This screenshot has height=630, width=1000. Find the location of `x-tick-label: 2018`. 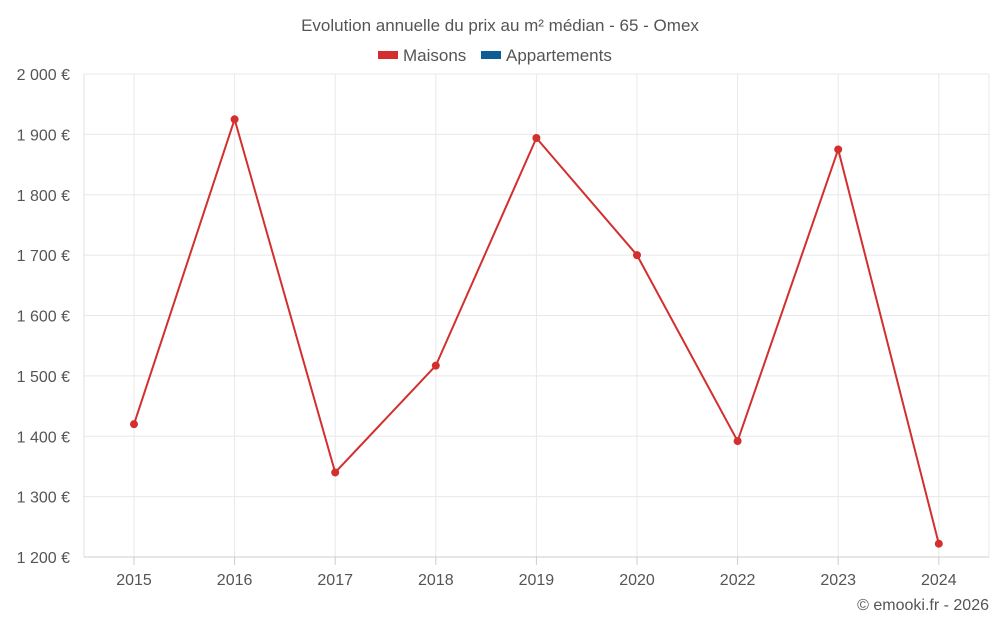

x-tick-label: 2018 is located at coordinates (436, 580).